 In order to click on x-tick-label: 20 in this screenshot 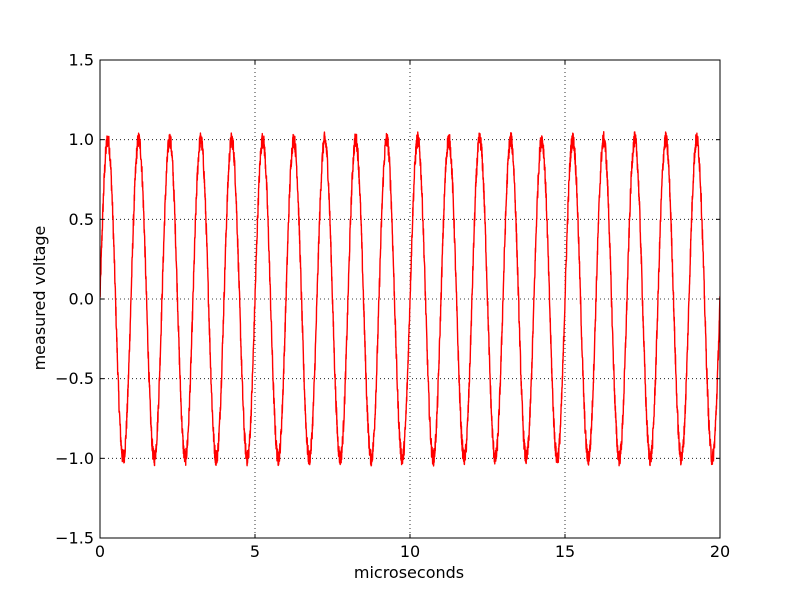, I will do `click(720, 551)`.